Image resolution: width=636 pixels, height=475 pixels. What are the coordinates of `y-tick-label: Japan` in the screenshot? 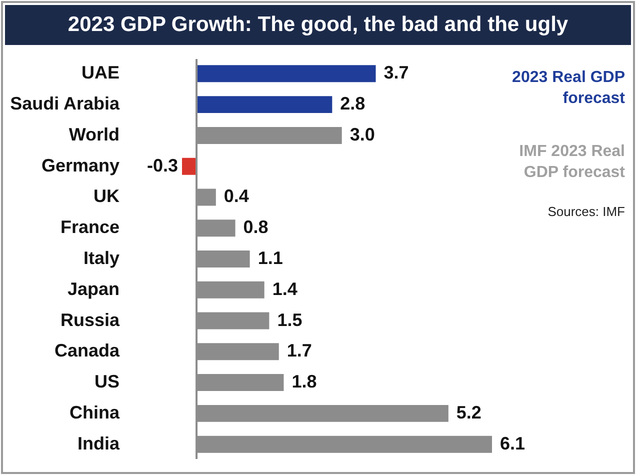 It's located at (93, 288).